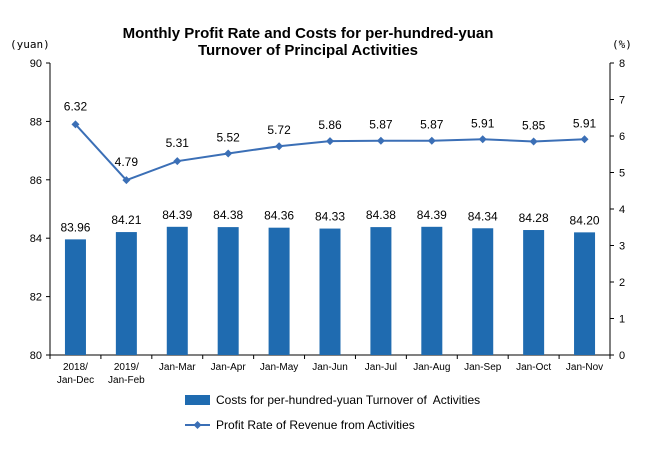 The image size is (658, 456). Describe the element at coordinates (75, 227) in the screenshot. I see `bar-data-label: 83.96` at that location.